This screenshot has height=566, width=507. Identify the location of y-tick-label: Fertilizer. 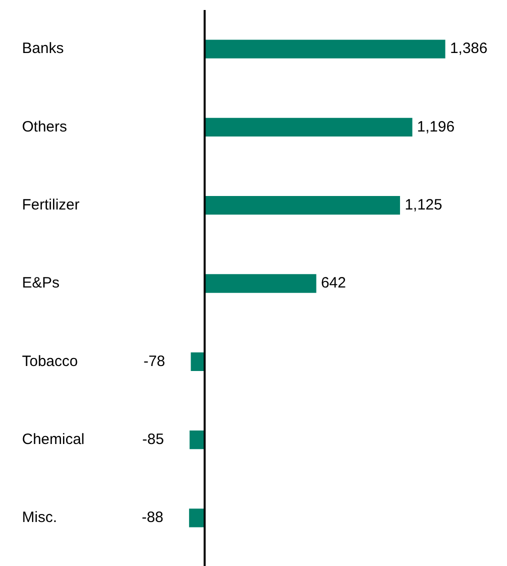
(51, 205).